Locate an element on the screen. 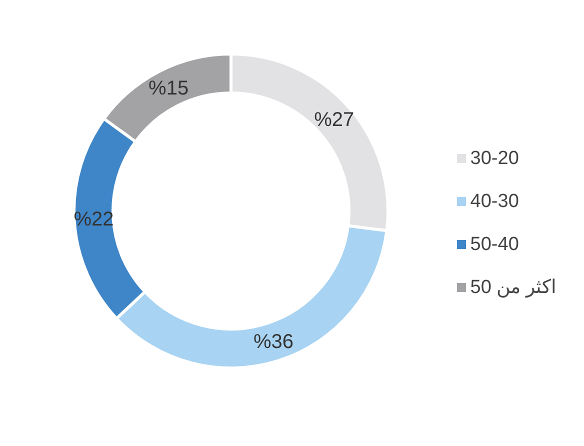 This screenshot has width=584, height=446. legend-label: 50-40 is located at coordinates (494, 244).